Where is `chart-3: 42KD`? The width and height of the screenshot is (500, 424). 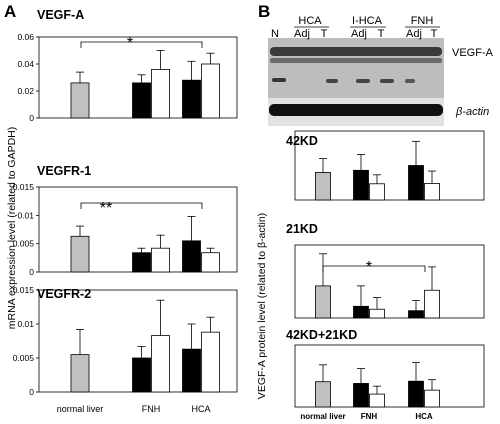 chart-3: 42KD is located at coordinates (385, 165).